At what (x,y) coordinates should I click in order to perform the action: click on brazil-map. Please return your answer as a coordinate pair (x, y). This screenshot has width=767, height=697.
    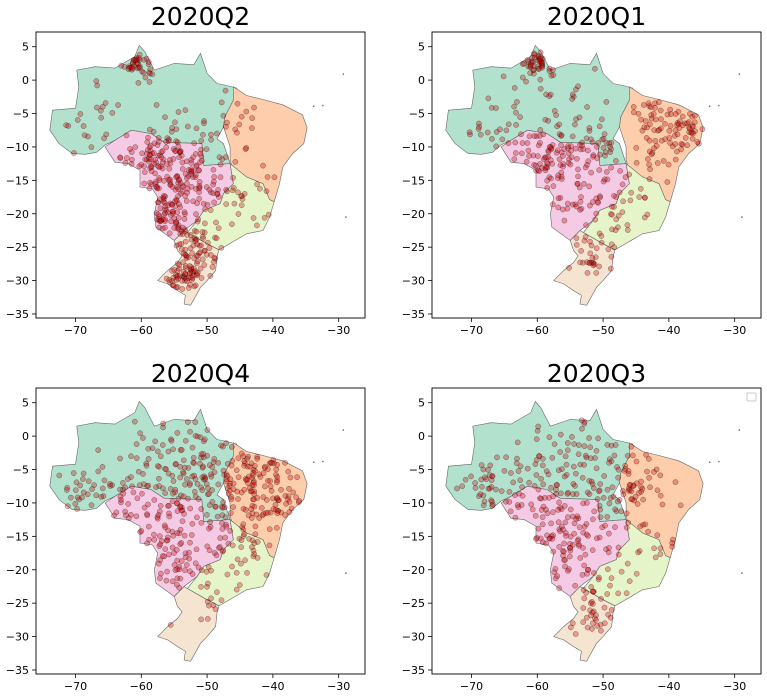
    Looking at the image, I should click on (198, 531).